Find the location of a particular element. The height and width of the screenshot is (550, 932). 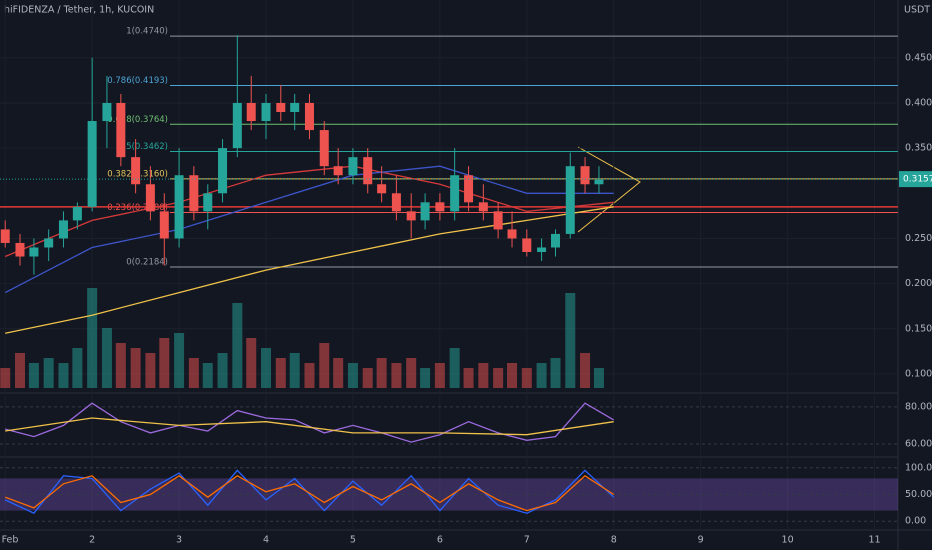

last-price-label: 0.3157 is located at coordinates (917, 180).